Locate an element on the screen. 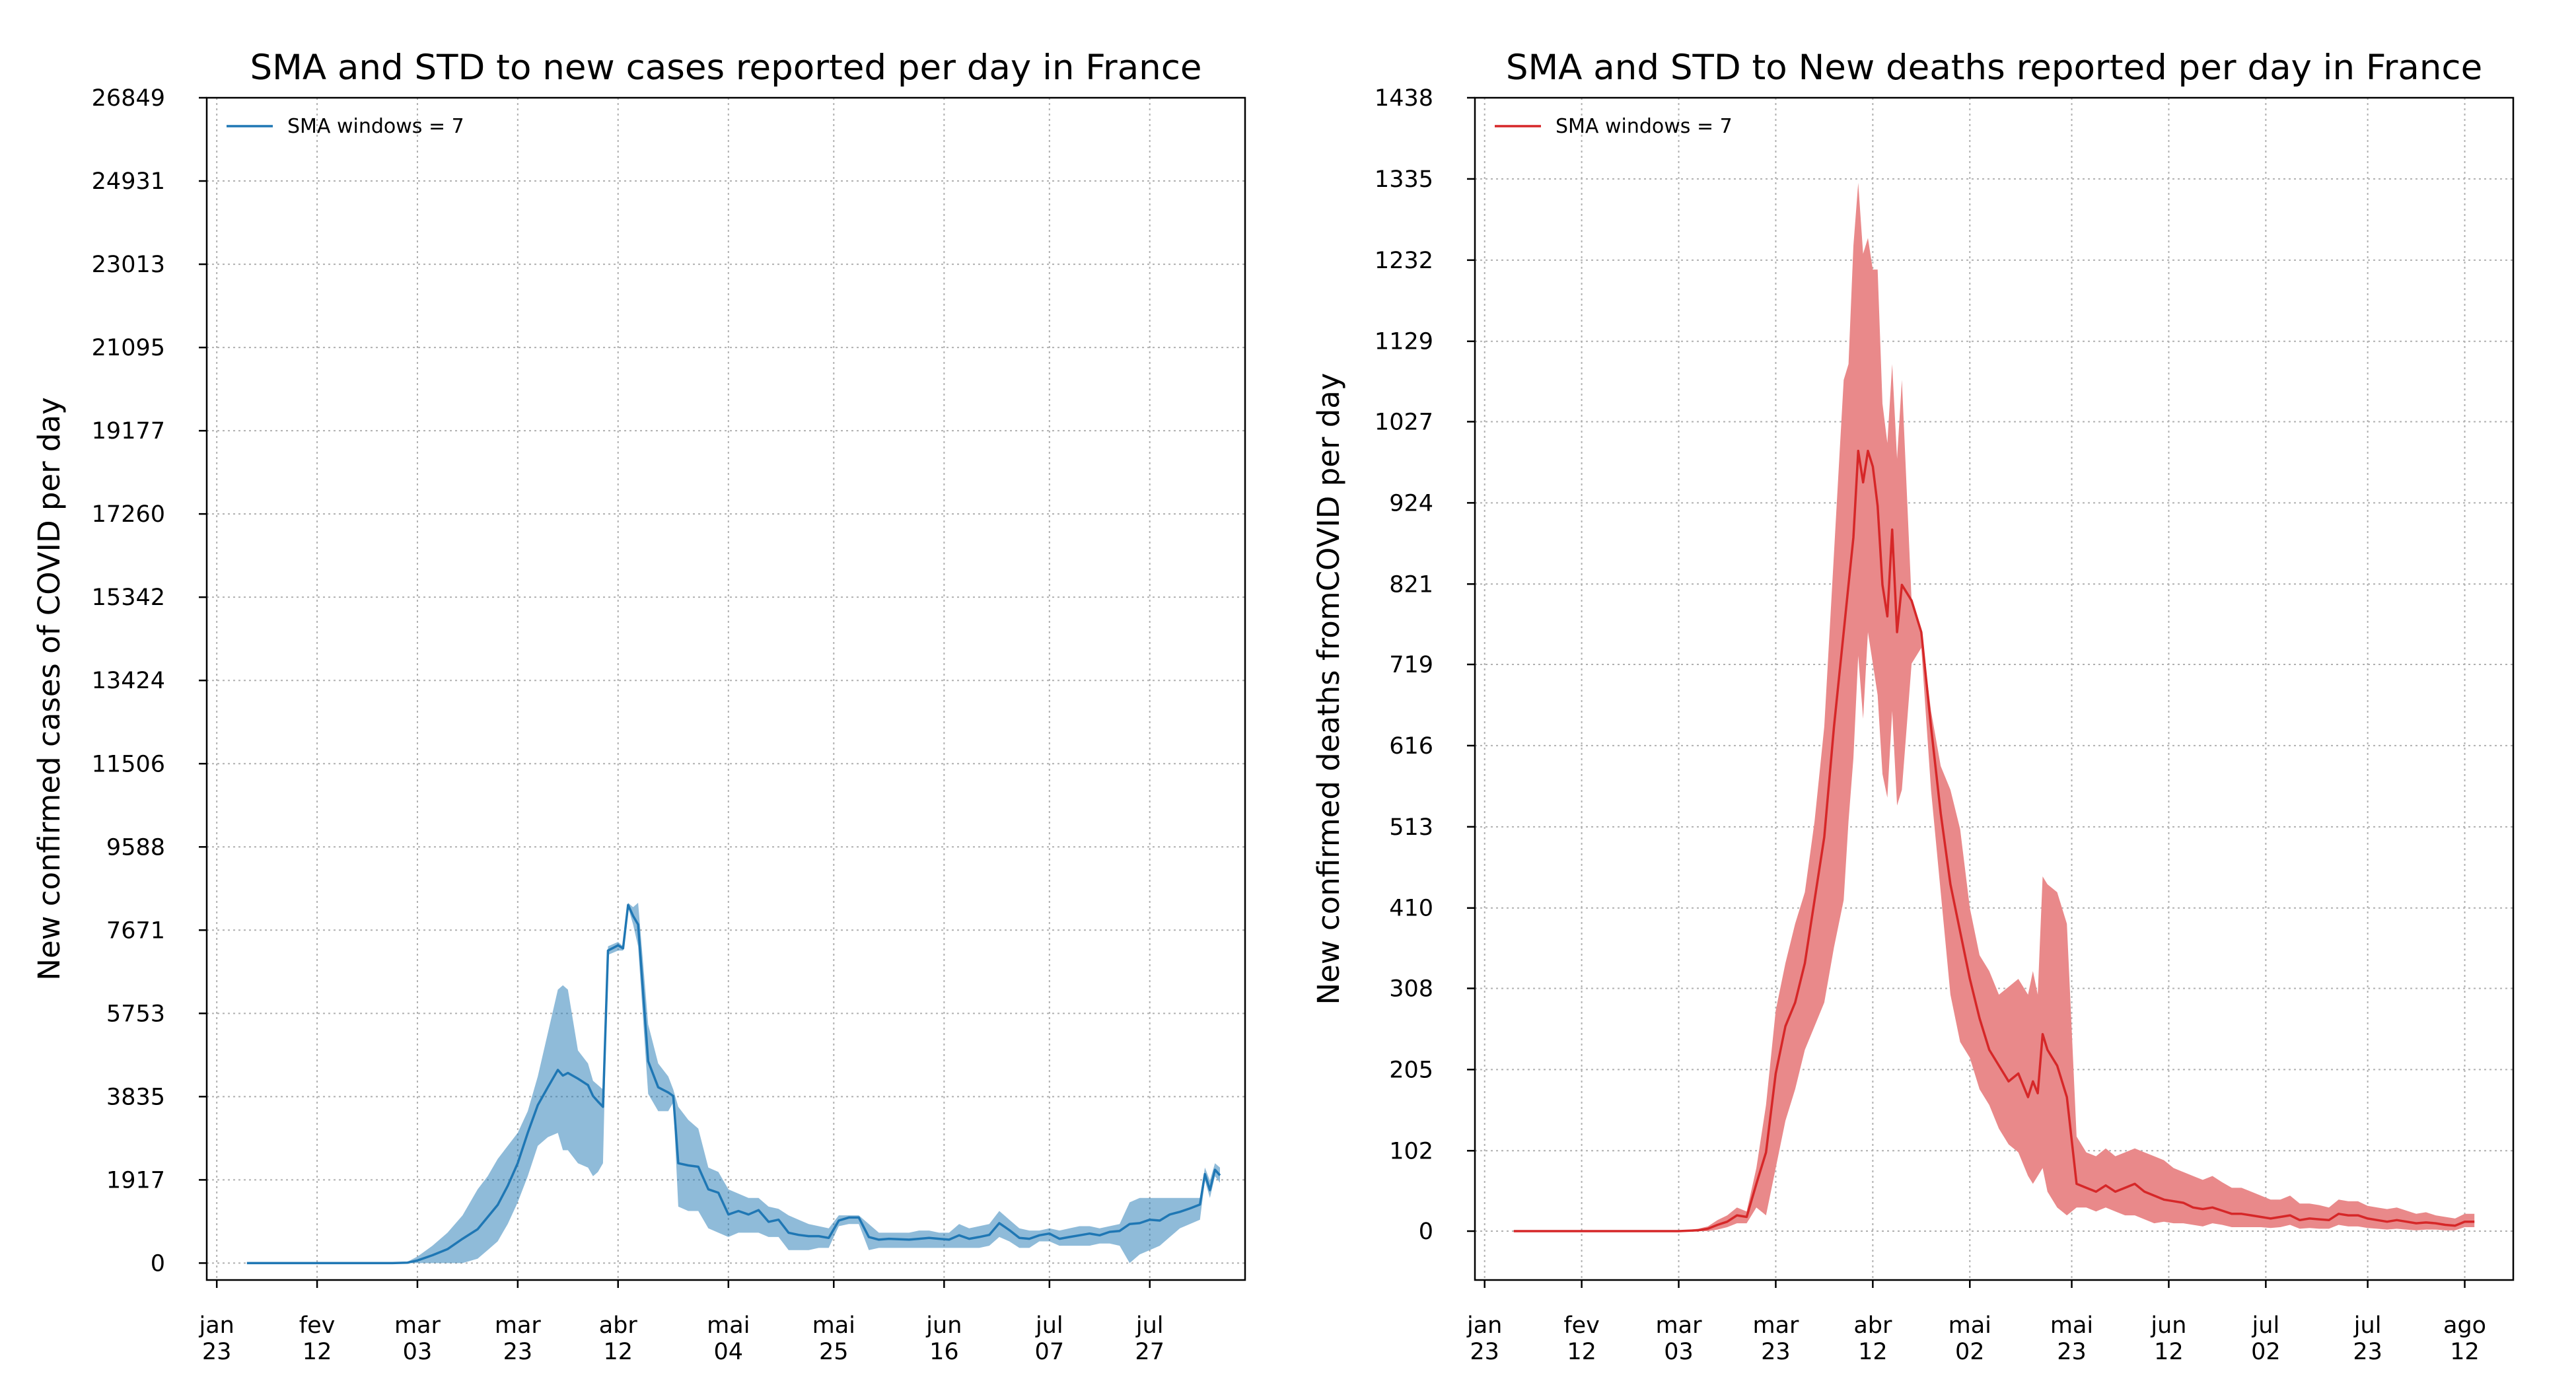 This screenshot has width=2576, height=1387. y-tick-label: 15342 is located at coordinates (129, 598).